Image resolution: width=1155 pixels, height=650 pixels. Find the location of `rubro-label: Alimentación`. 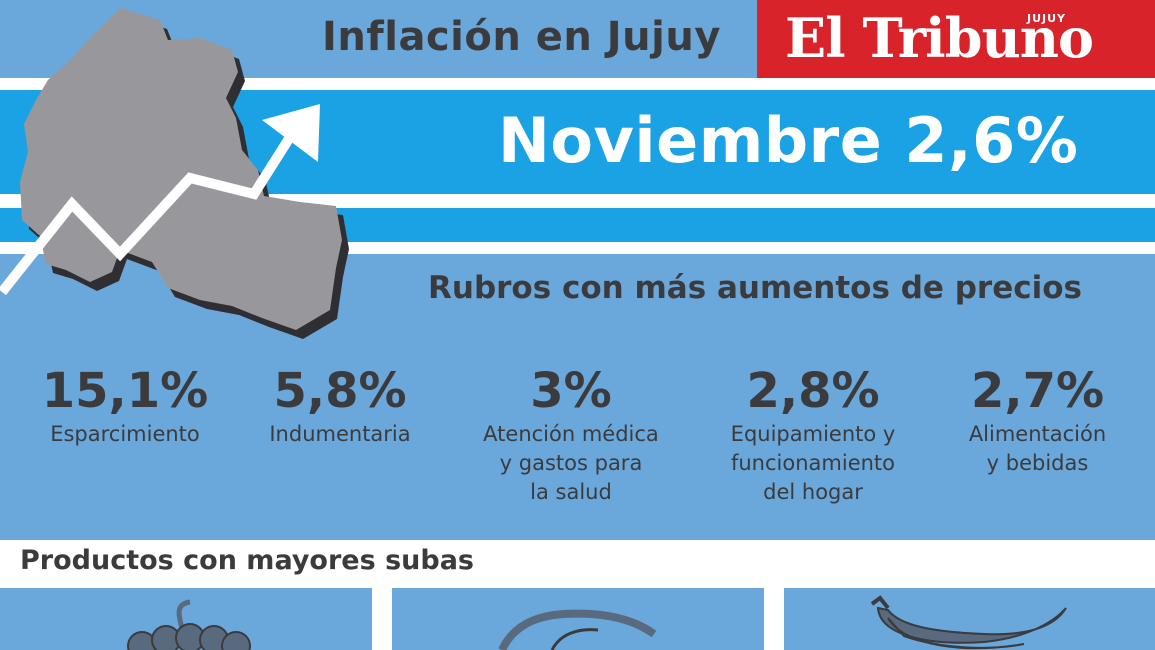

rubro-label: Alimentación is located at coordinates (1037, 434).